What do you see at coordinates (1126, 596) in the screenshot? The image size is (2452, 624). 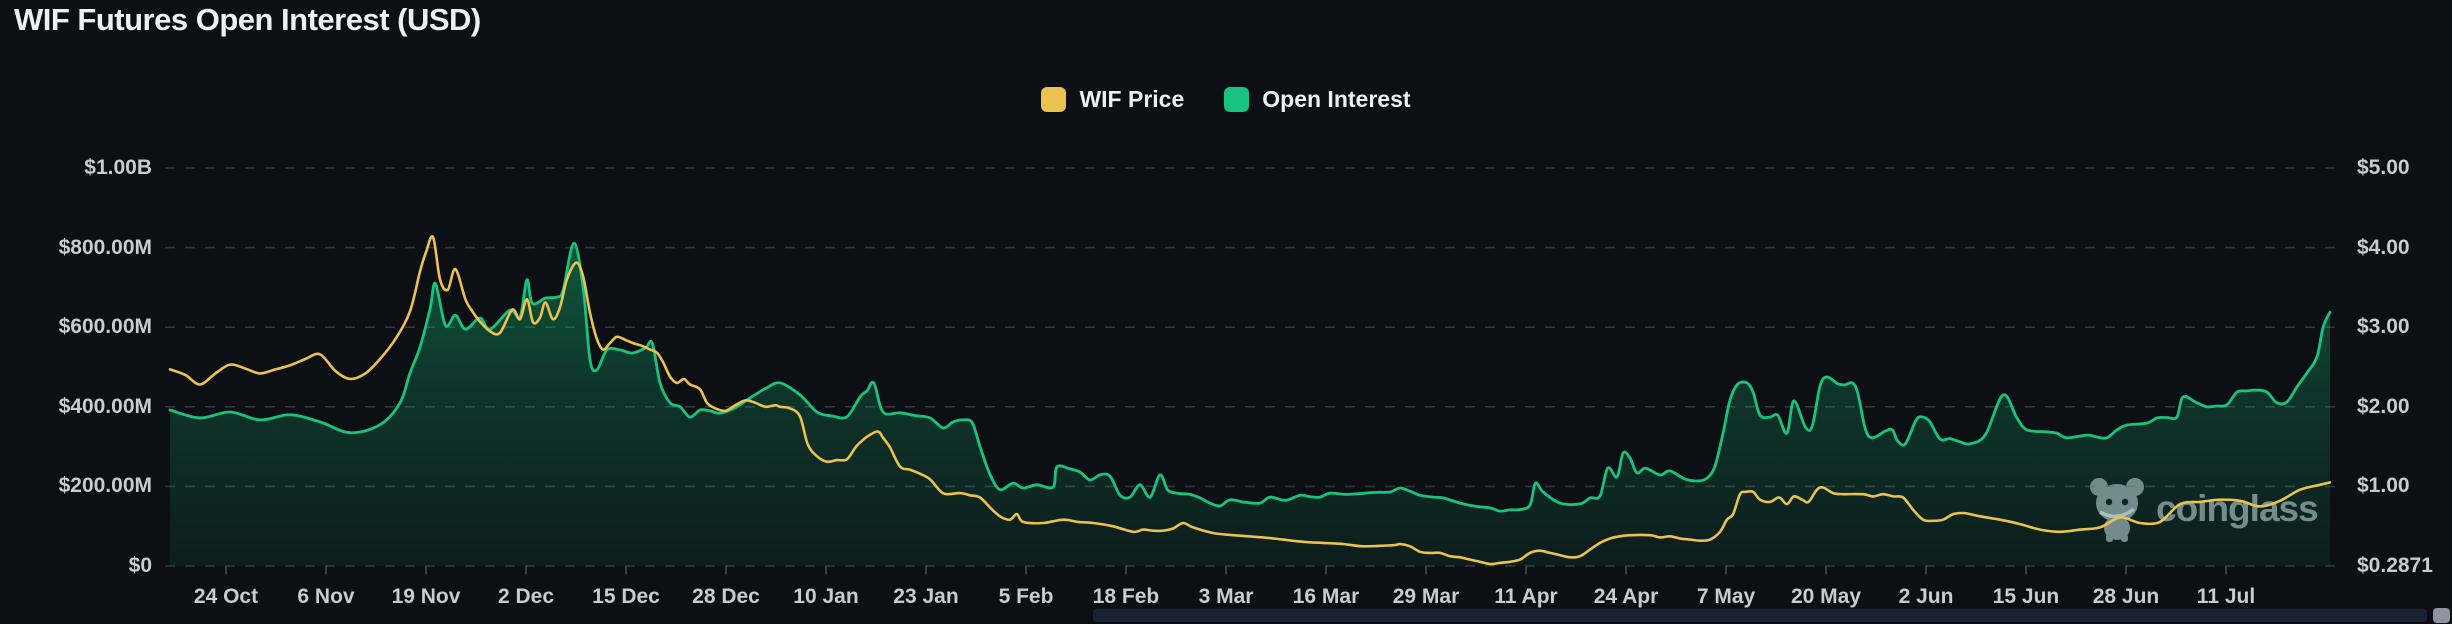 I see `x-axis-label: 18 Feb` at bounding box center [1126, 596].